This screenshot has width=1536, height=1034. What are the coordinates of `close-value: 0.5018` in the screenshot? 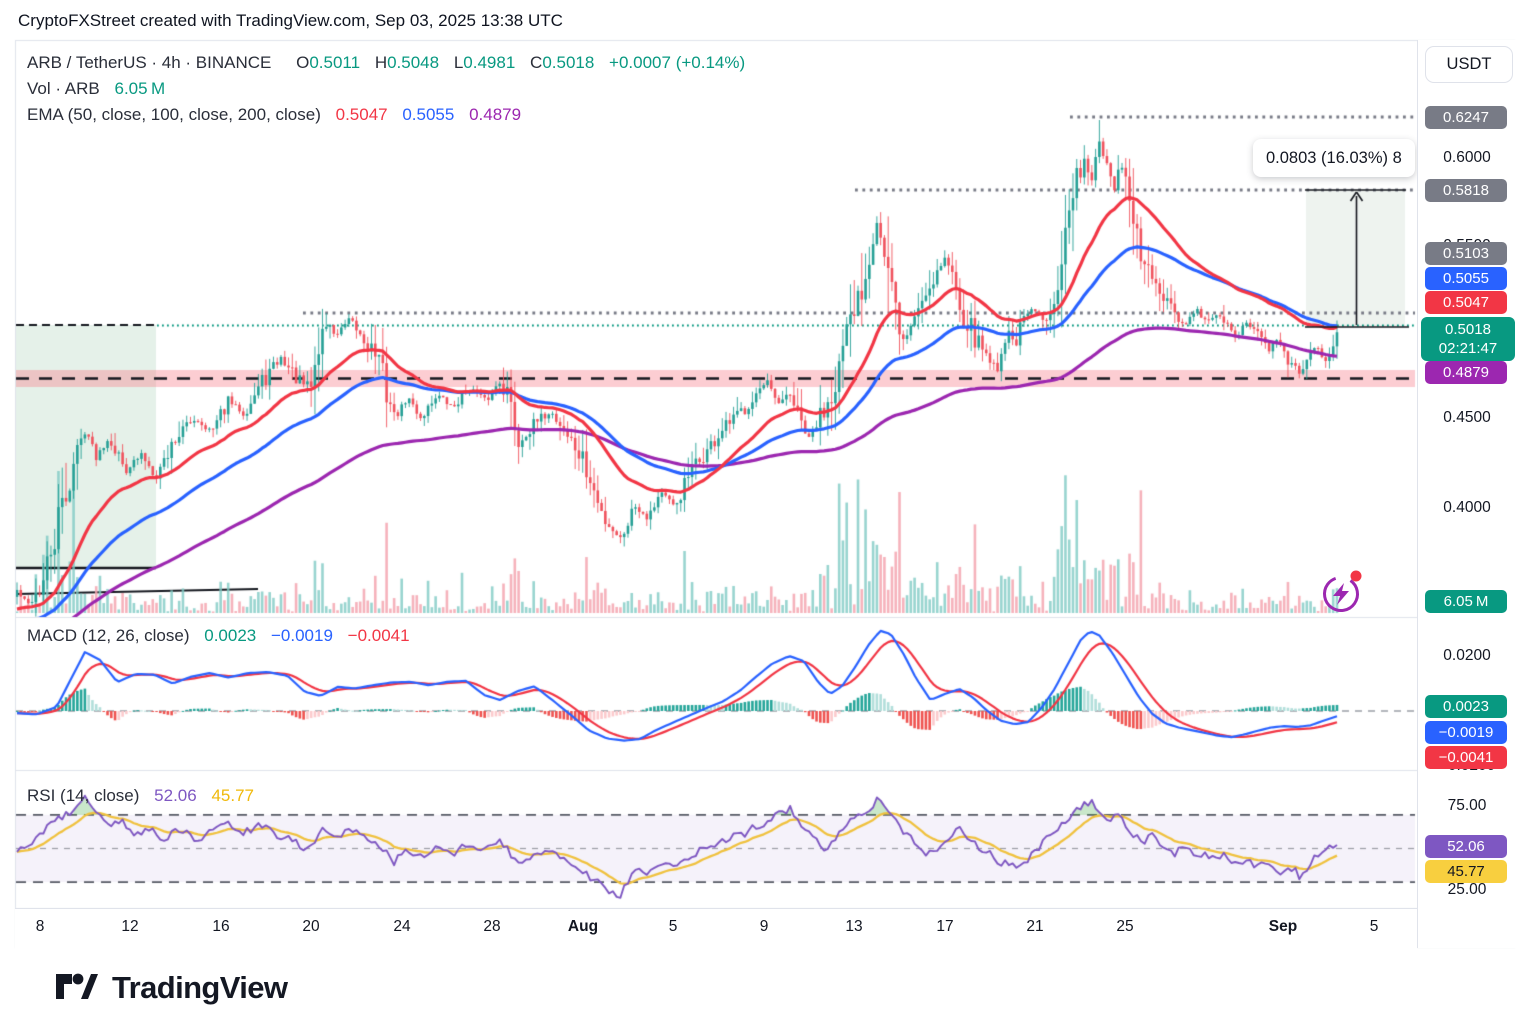 It's located at (568, 62).